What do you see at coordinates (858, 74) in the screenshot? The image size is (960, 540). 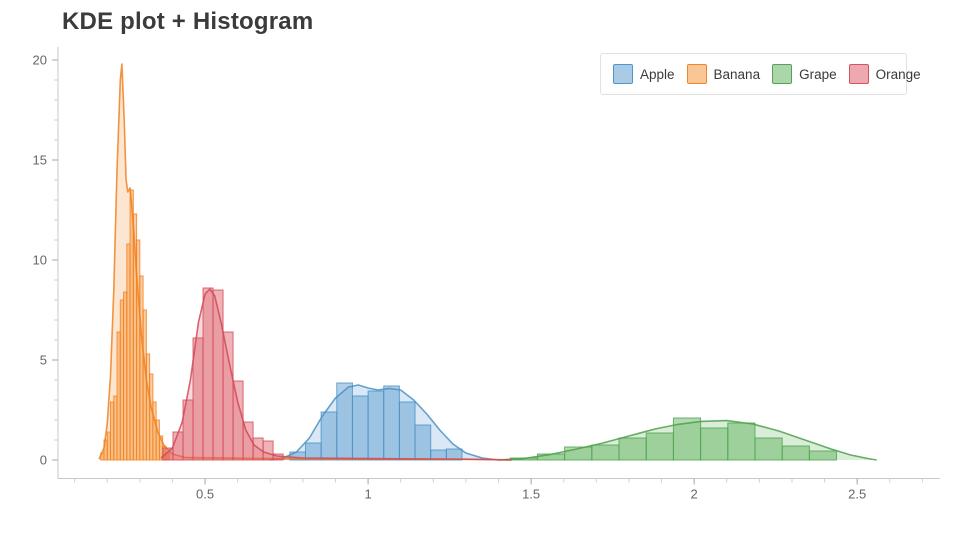 I see `legend-swatch-orange` at bounding box center [858, 74].